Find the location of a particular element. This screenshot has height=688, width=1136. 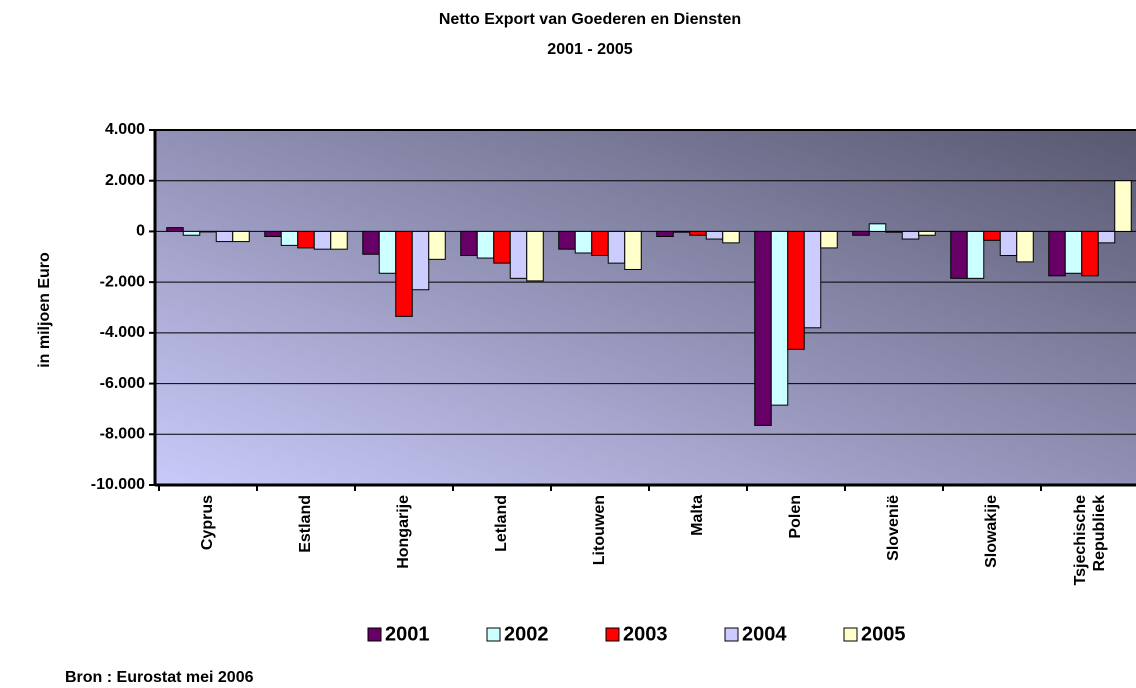

y-axis-label: in miljoen Euro is located at coordinates (44, 310).